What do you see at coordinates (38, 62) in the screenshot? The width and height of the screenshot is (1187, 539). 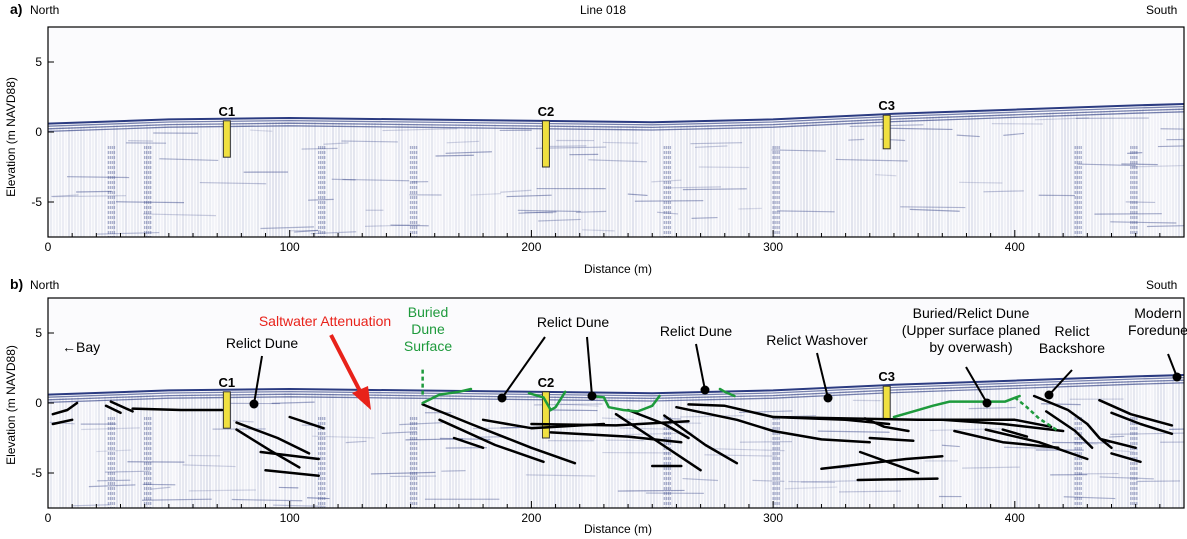 I see `y-tick-label: 5` at bounding box center [38, 62].